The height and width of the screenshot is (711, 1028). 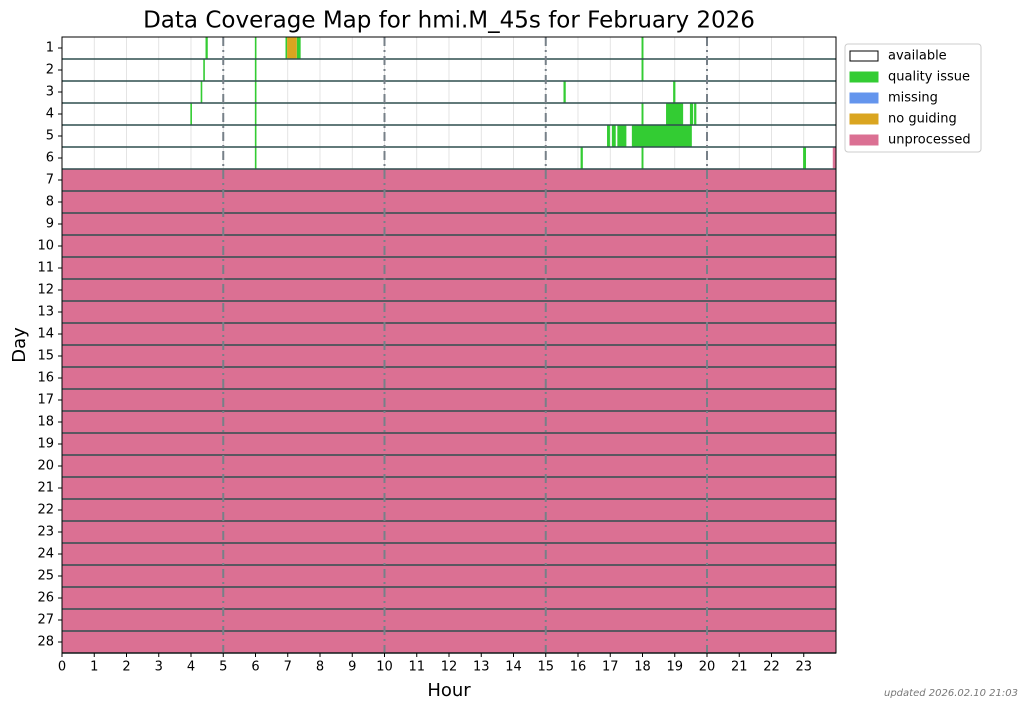 I want to click on y-tick-label: 15, so click(x=45, y=356).